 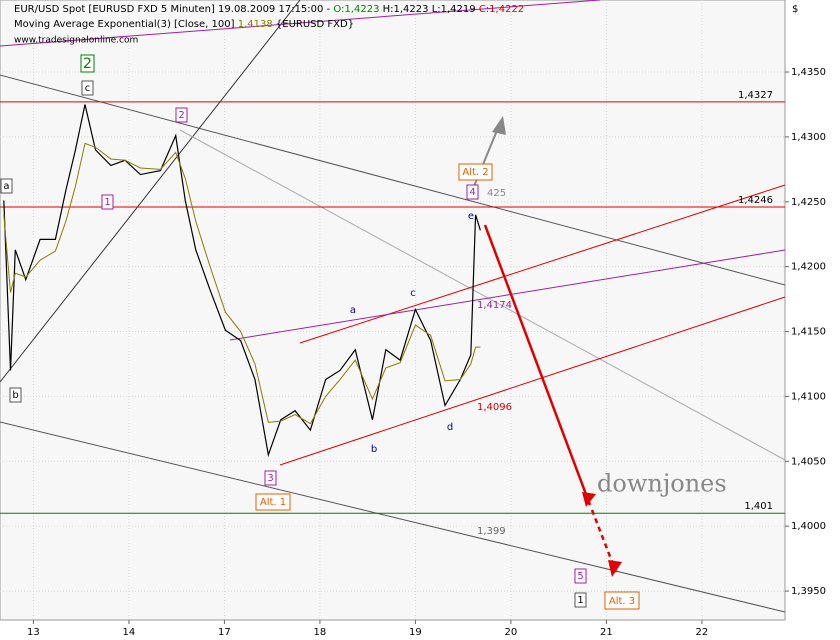 I want to click on quote: H:1,4223, so click(x=406, y=9).